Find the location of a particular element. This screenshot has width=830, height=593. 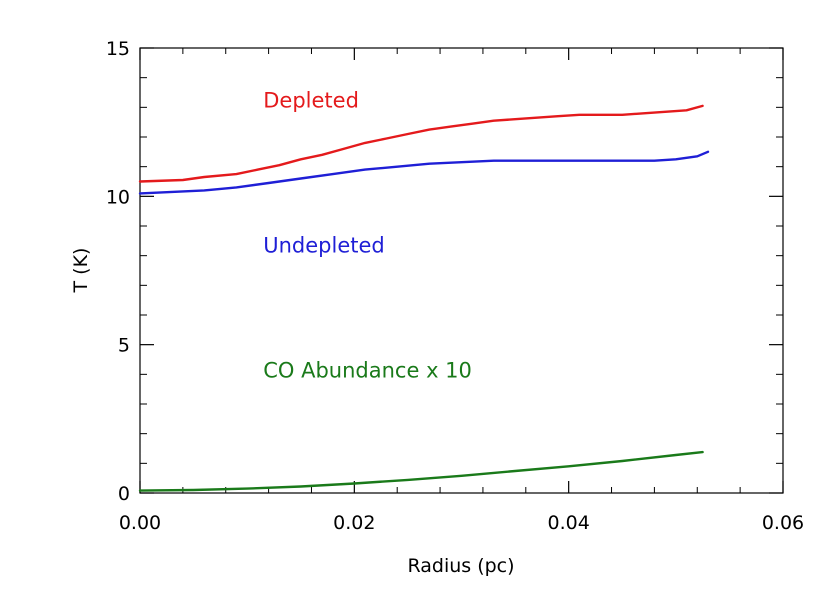

y-tick-label: 0 is located at coordinates (124, 494).